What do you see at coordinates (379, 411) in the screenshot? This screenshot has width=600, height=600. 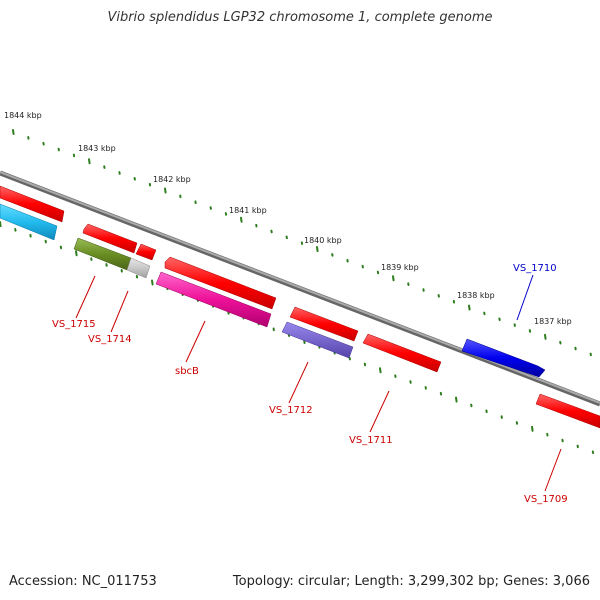 I see `leader-line-vs1711` at bounding box center [379, 411].